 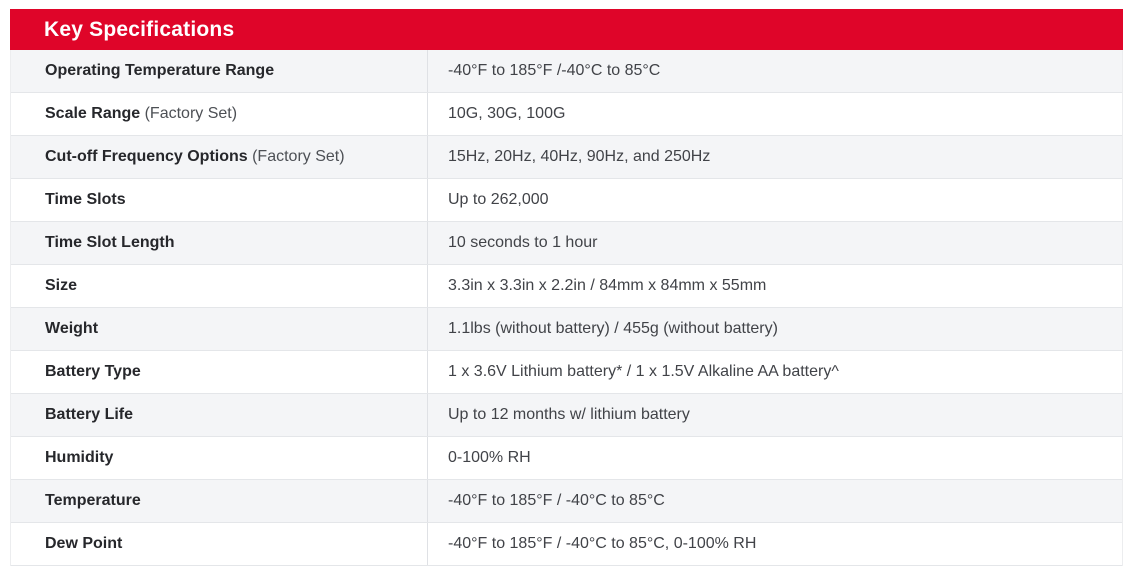 I want to click on spec-value-cell: -40°F to 185°F / -40°C to 85°C, so click(x=775, y=501).